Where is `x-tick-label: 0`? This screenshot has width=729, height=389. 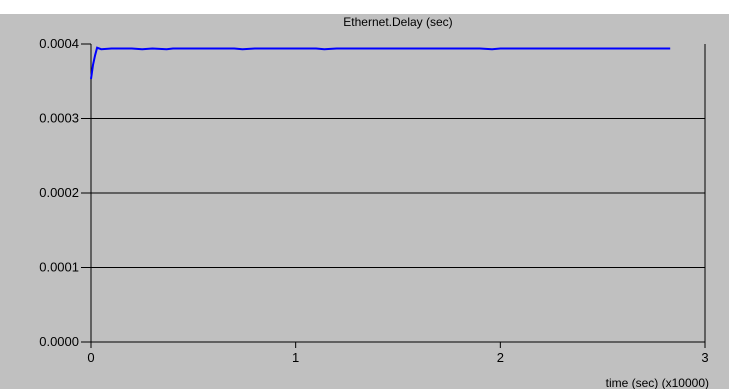
x-tick-label: 0 is located at coordinates (90, 357).